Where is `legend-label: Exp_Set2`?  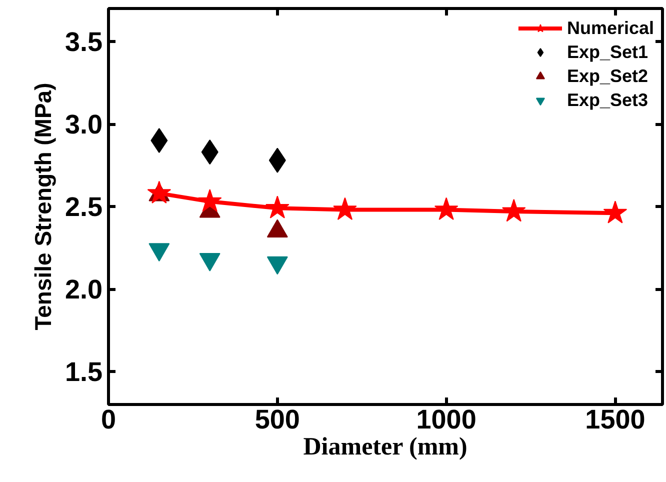
legend-label: Exp_Set2 is located at coordinates (607, 76).